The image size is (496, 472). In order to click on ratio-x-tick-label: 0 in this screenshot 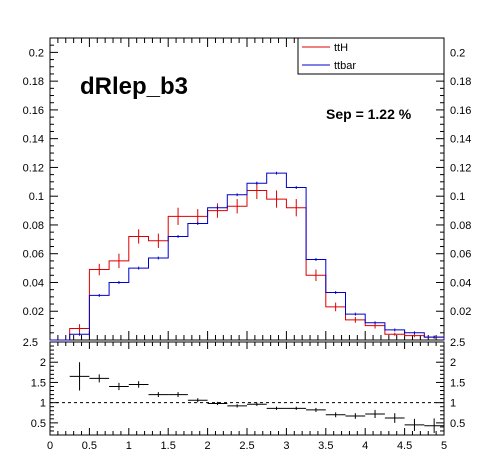, I will do `click(50, 446)`.